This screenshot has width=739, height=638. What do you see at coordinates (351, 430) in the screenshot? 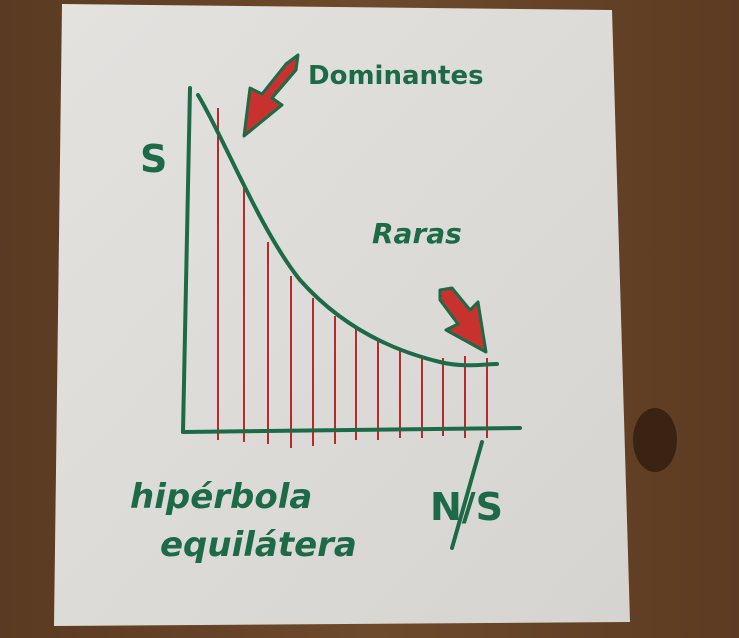
I see `x-axis` at bounding box center [351, 430].